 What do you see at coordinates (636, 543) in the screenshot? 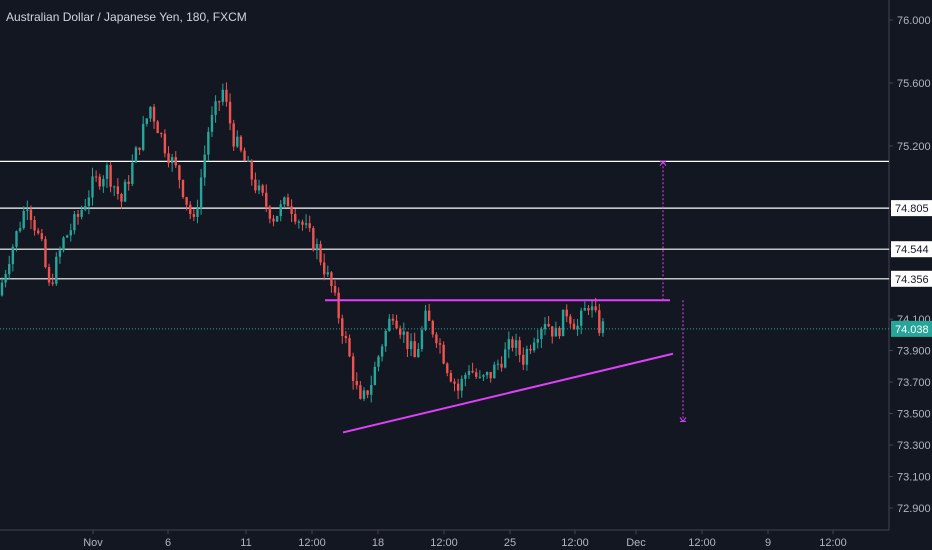
I see `x-tick-label: Dec` at bounding box center [636, 543].